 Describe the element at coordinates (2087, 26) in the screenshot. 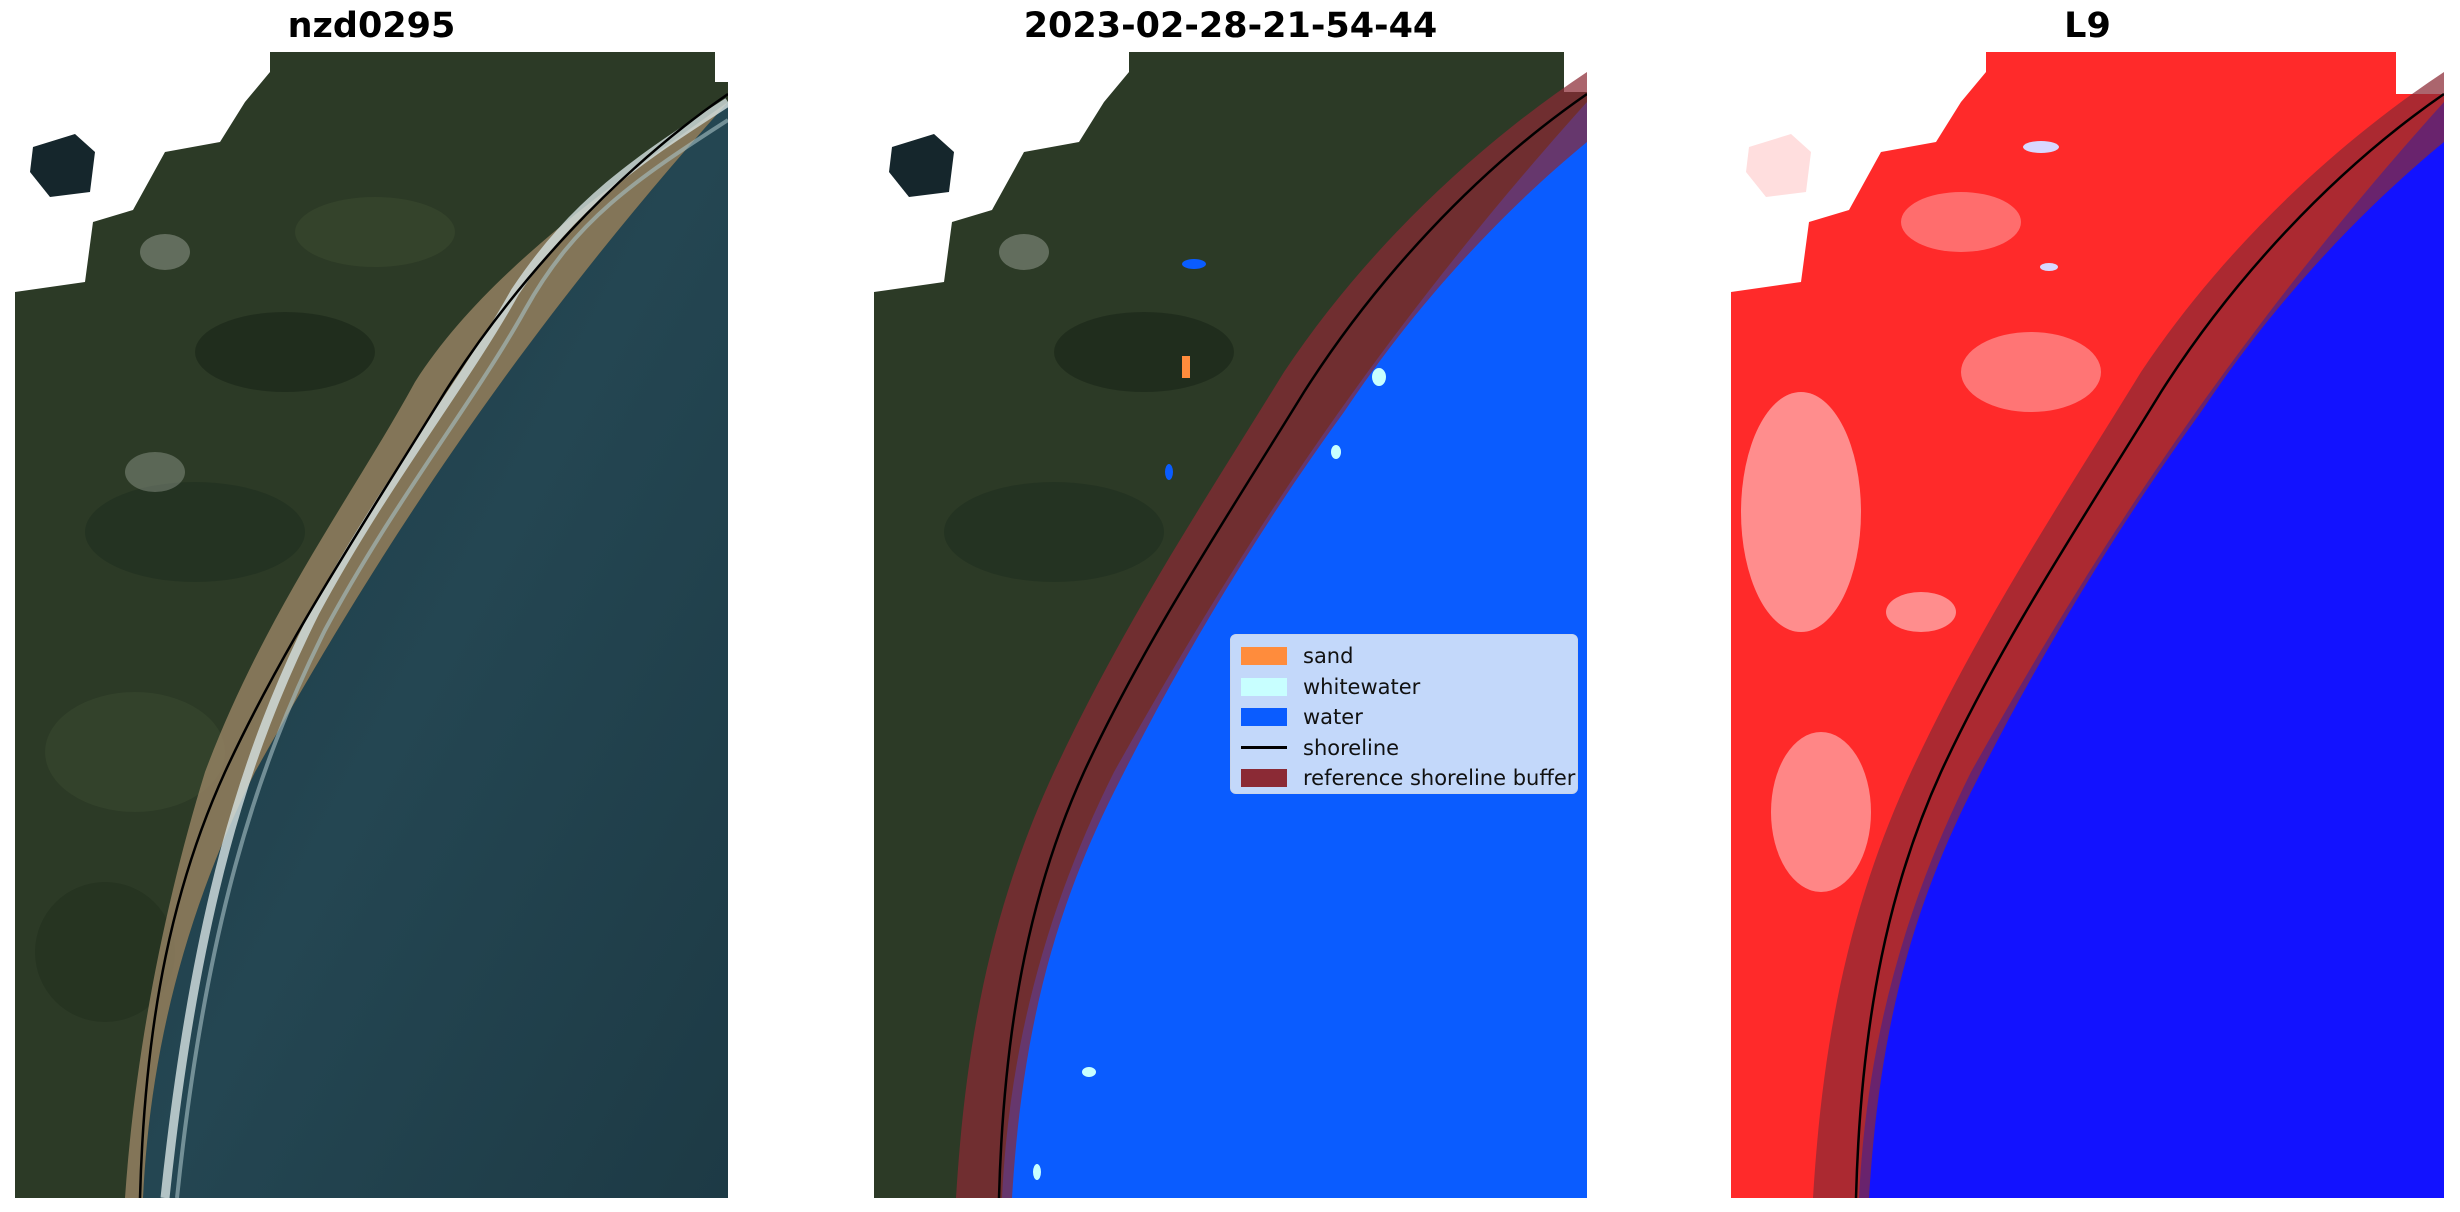

I see `panel-title-index: L9` at that location.